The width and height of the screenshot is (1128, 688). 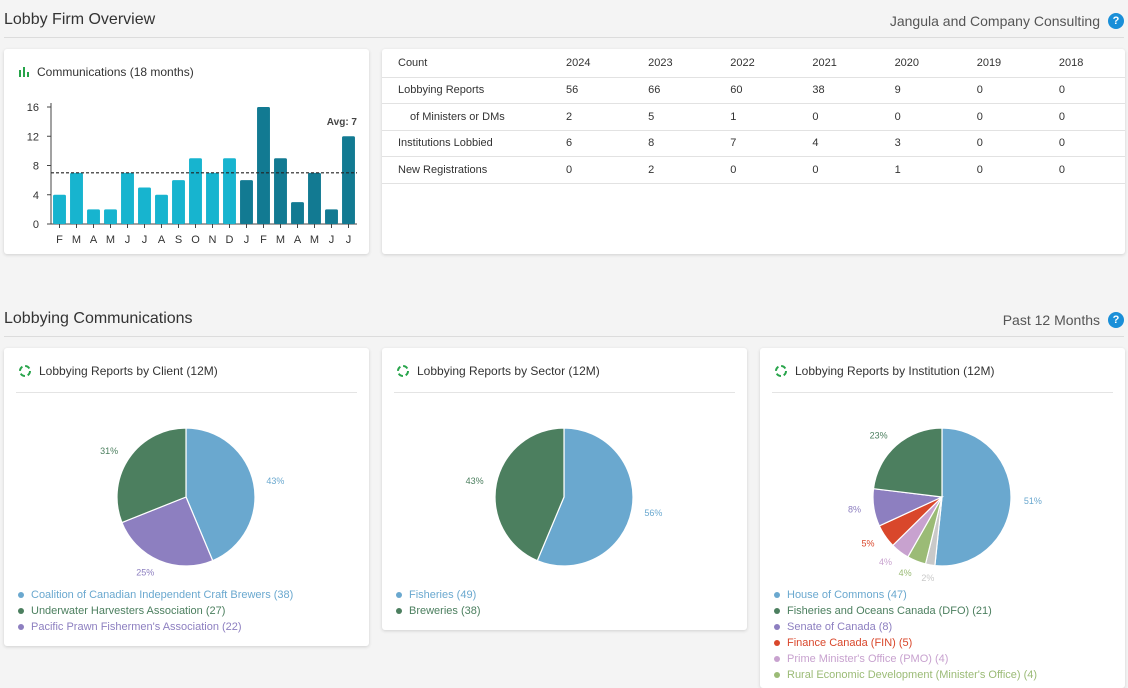 I want to click on y-tick-label: 4, so click(x=36, y=196).